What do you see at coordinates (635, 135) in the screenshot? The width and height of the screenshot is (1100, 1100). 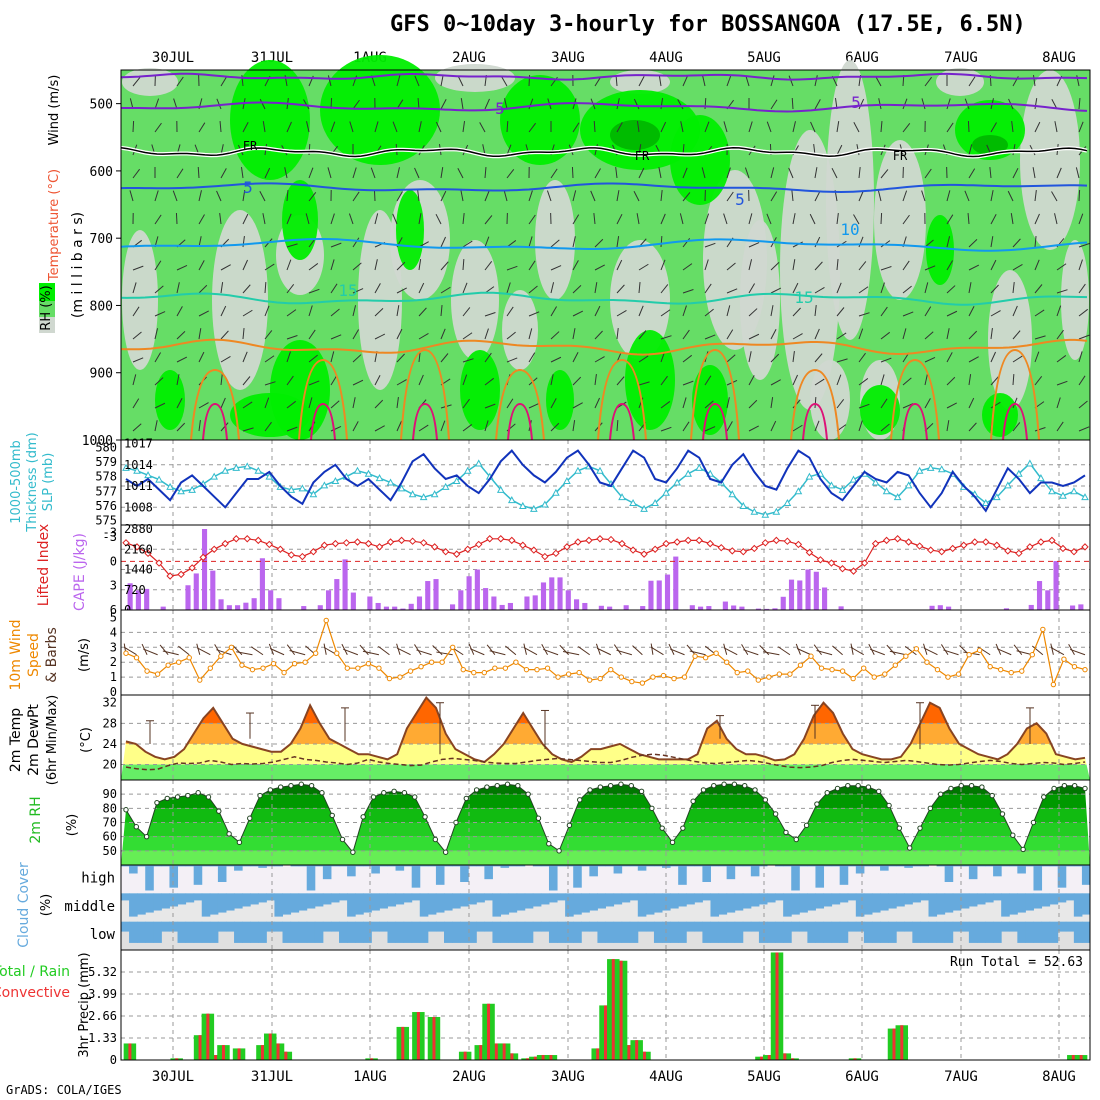 I see `rh-saturated-area` at bounding box center [635, 135].